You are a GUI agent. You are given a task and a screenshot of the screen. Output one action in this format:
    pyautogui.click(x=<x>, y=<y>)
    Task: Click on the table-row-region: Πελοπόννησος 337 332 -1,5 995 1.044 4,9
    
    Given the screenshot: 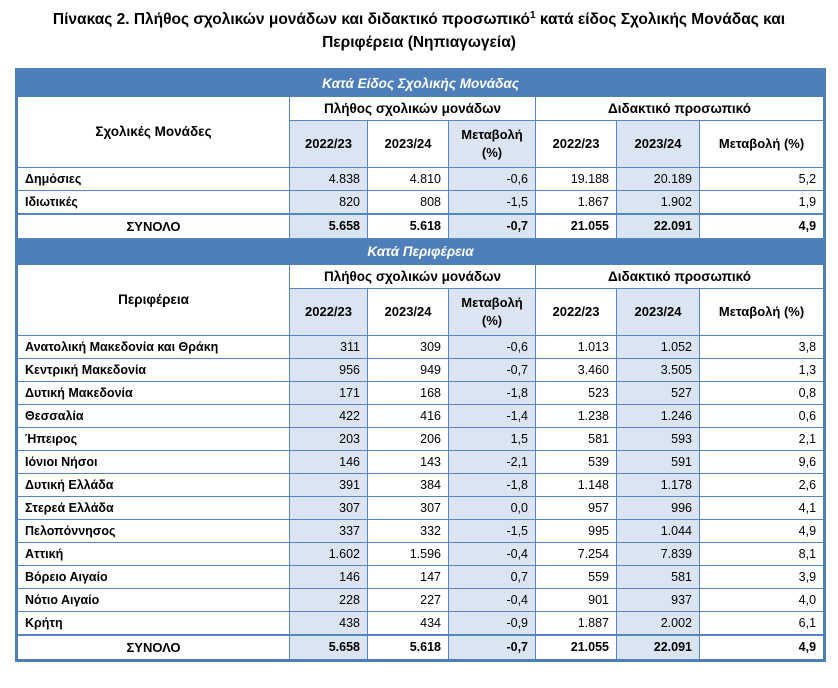 What is the action you would take?
    pyautogui.click(x=421, y=530)
    